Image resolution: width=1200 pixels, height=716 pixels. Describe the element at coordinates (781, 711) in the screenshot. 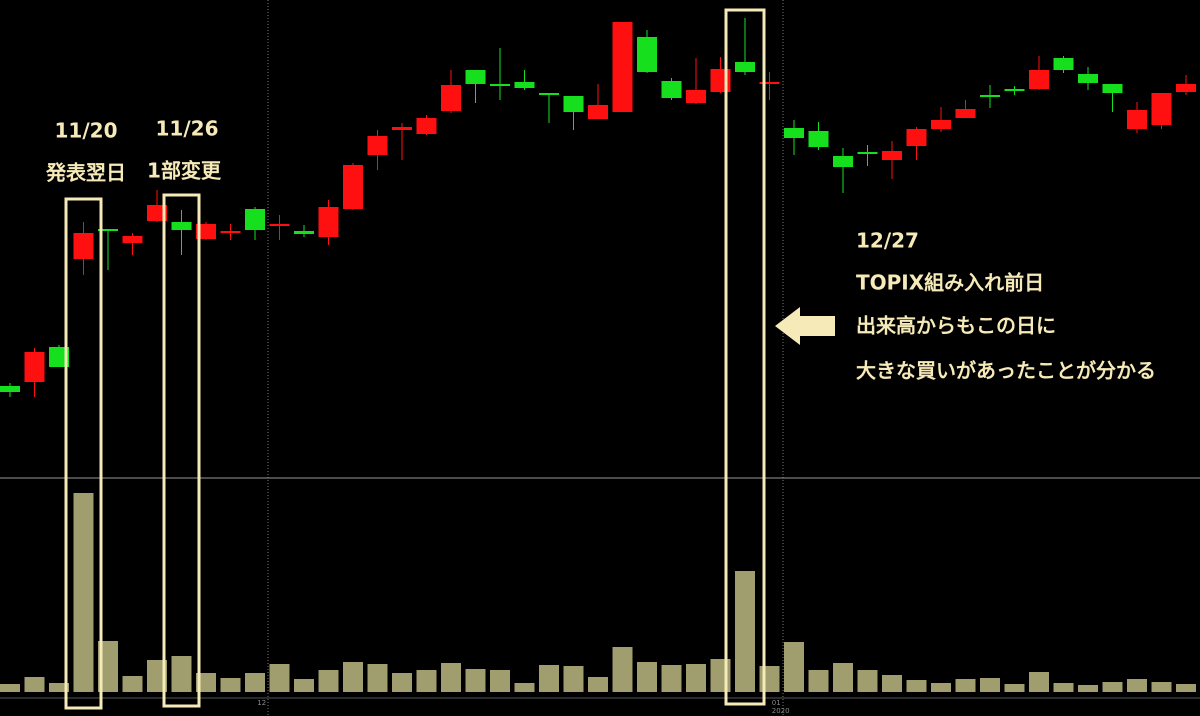

I see `x-tick-sublabel: 2020` at that location.